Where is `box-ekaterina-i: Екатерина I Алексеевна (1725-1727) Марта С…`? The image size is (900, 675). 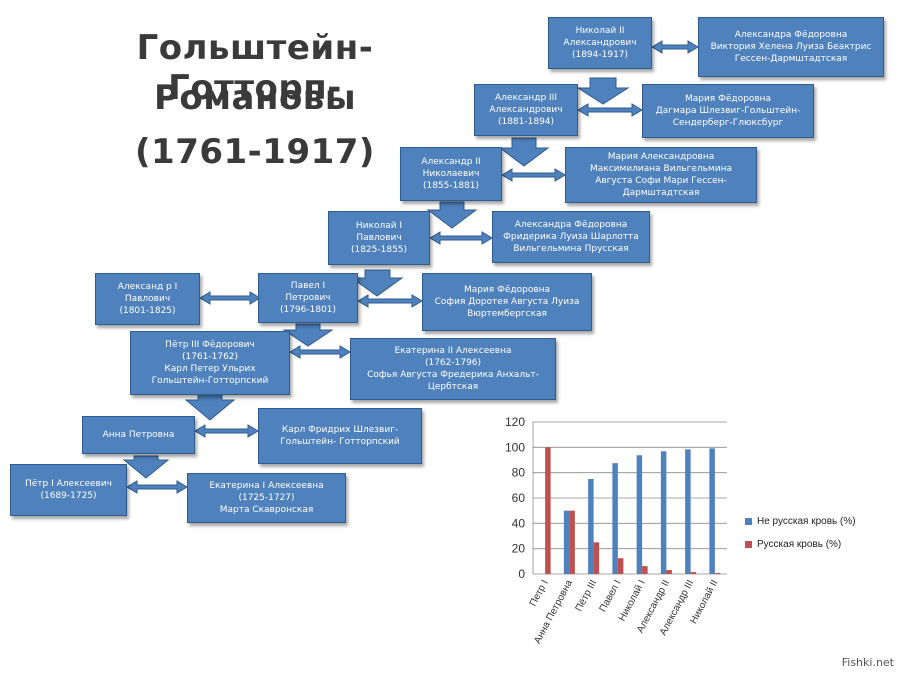
box-ekaterina-i: Екатерина I Алексеевна (1725-1727) Марта С… is located at coordinates (266, 498).